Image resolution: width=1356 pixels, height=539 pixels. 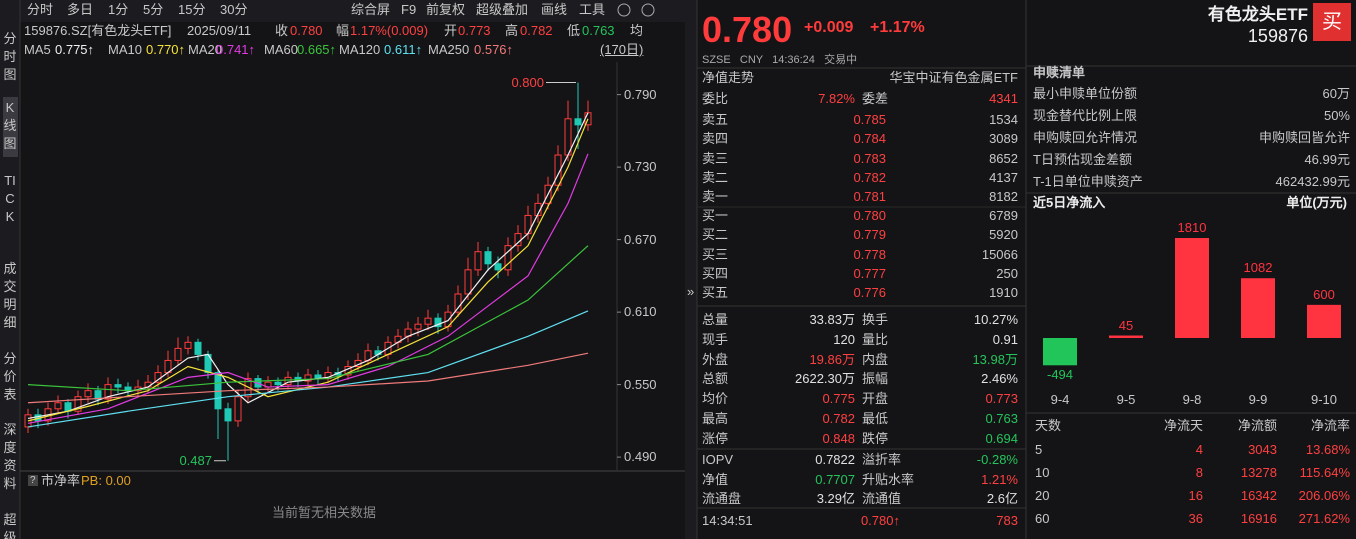 What do you see at coordinates (1003, 139) in the screenshot?
I see `level-volume: 3089` at bounding box center [1003, 139].